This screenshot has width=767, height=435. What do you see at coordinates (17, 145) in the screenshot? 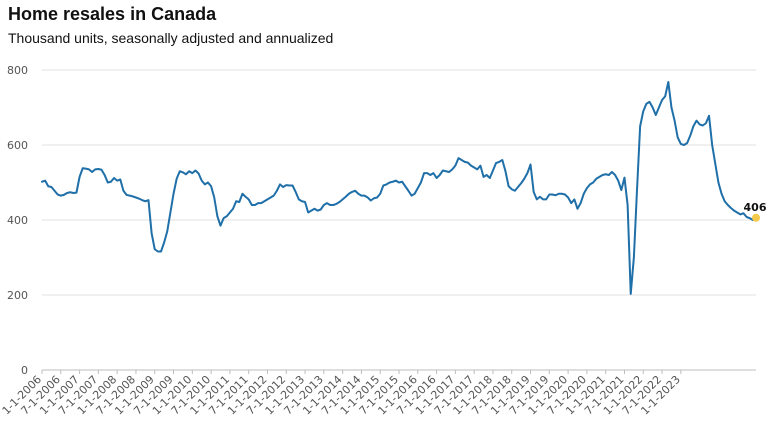
I see `y-tick-label: 600` at bounding box center [17, 145].